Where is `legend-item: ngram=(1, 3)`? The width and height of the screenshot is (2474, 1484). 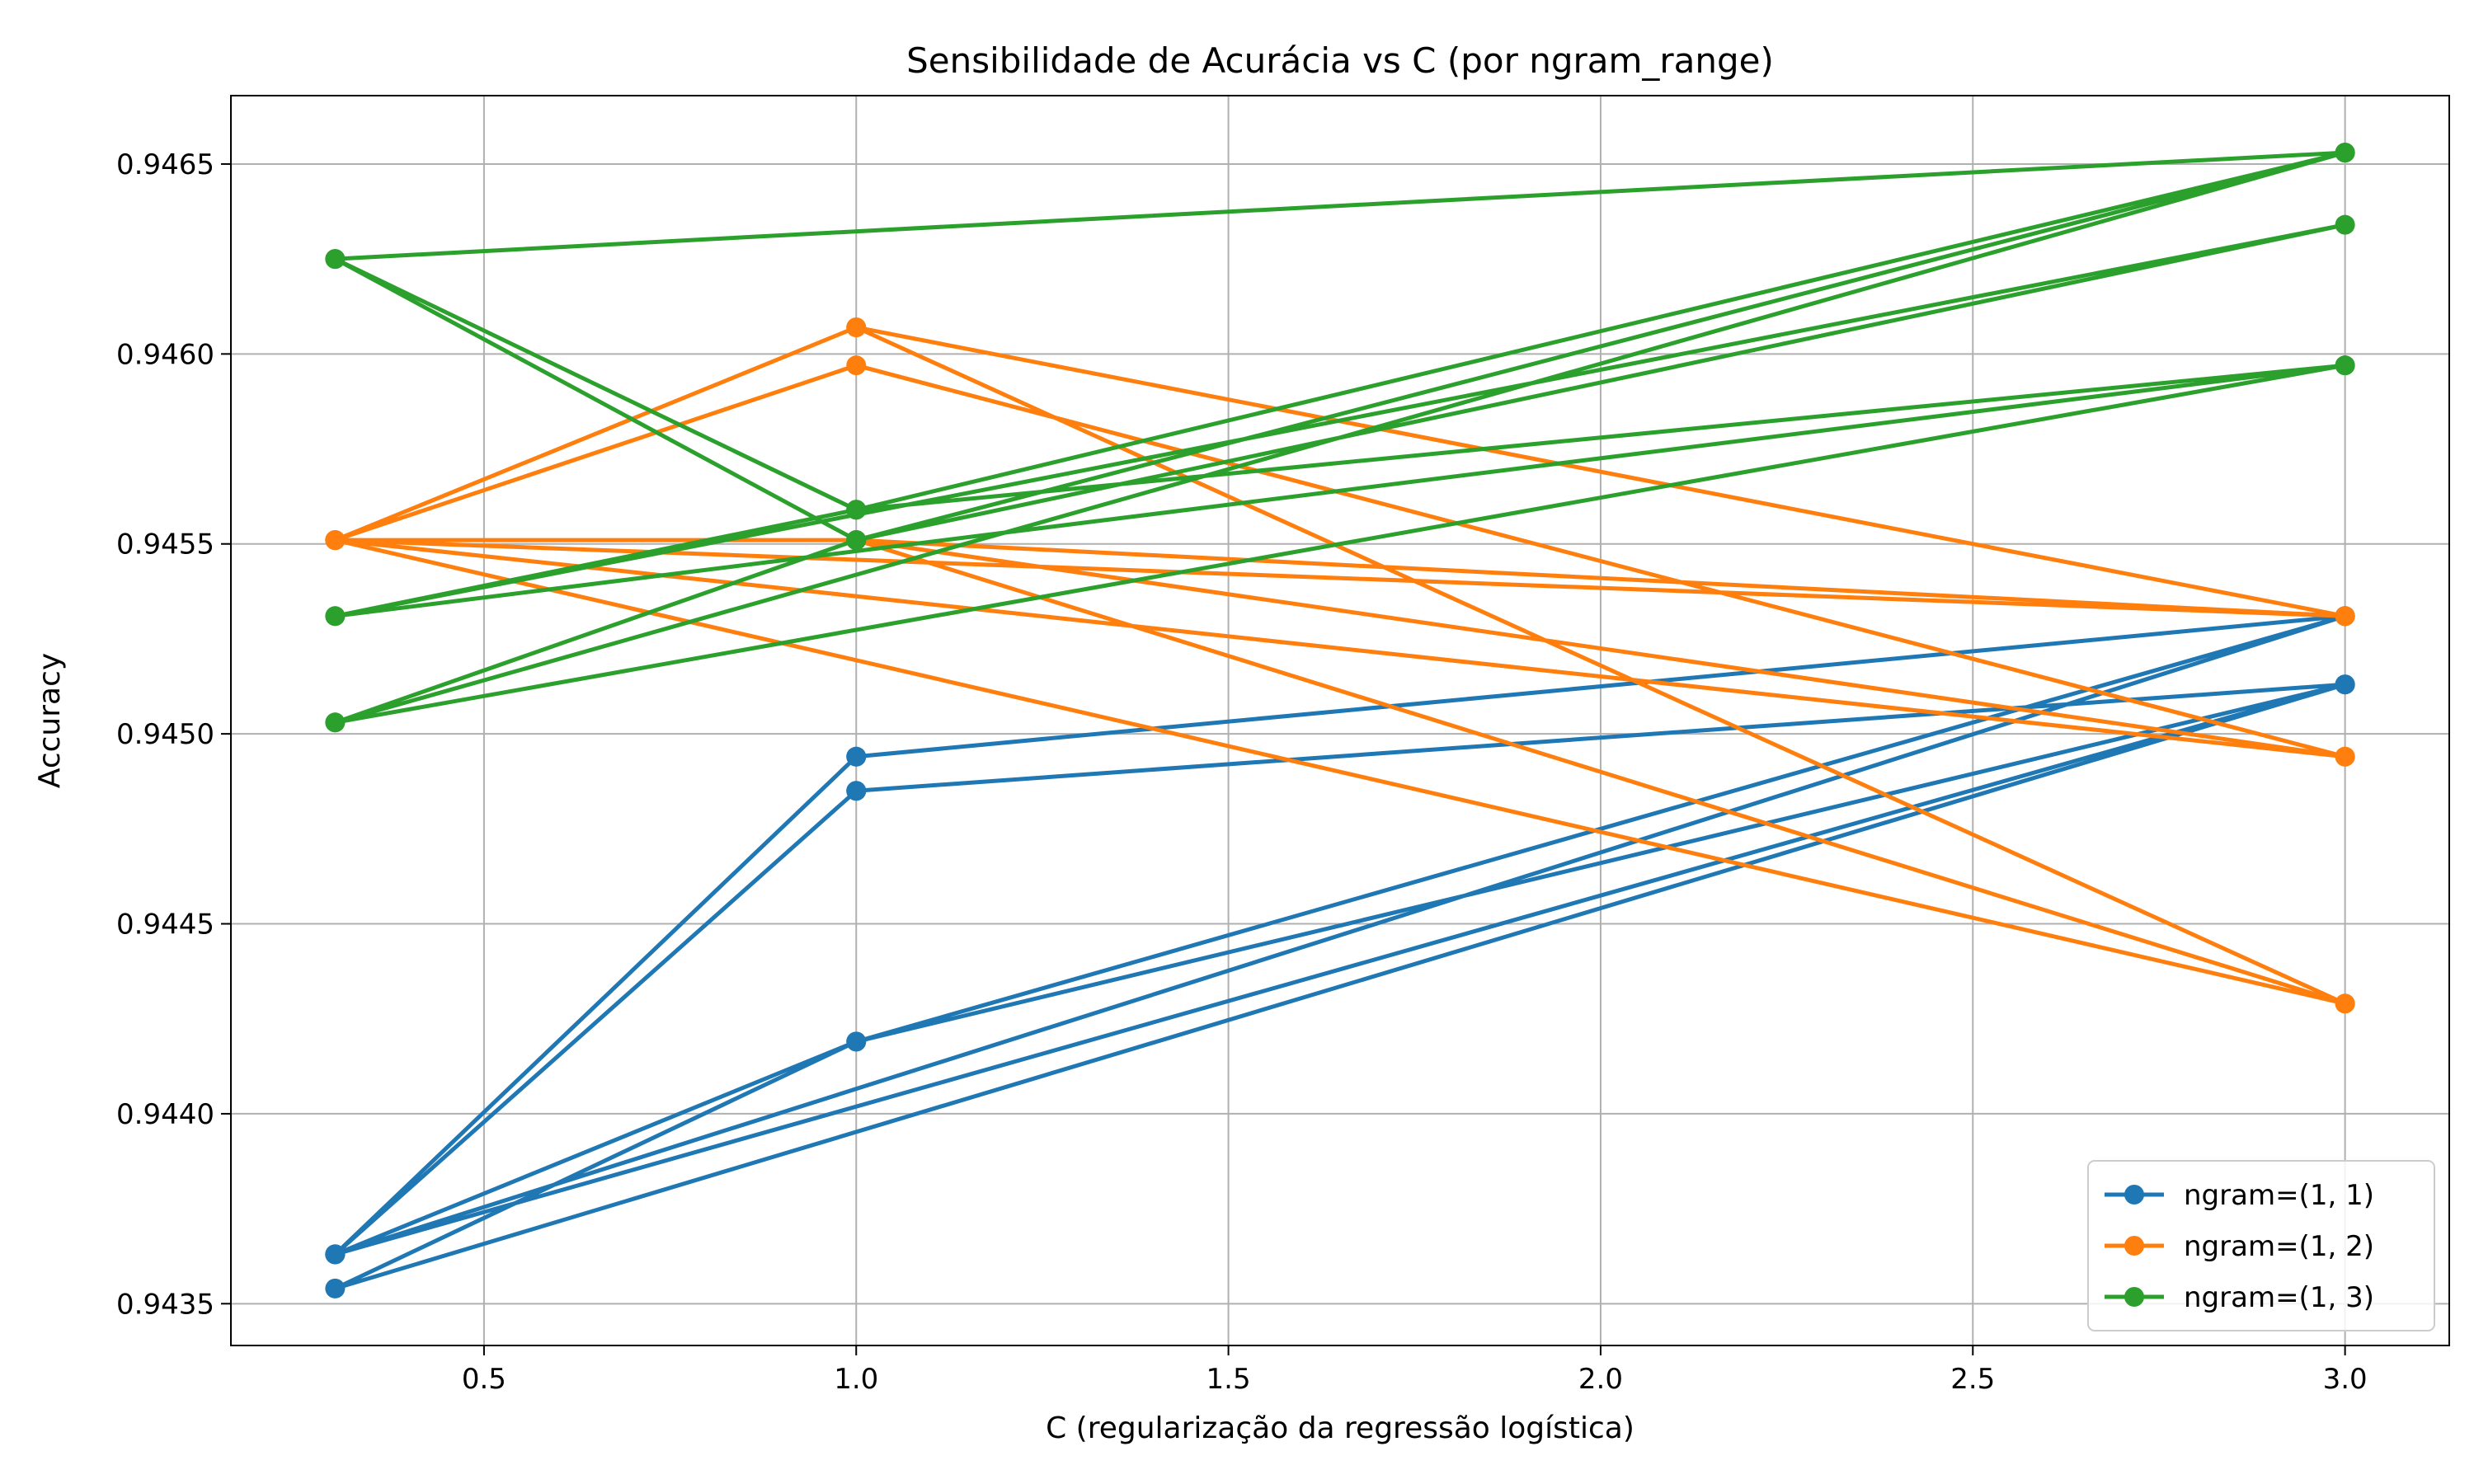 legend-item: ngram=(1, 3) is located at coordinates (2239, 1297).